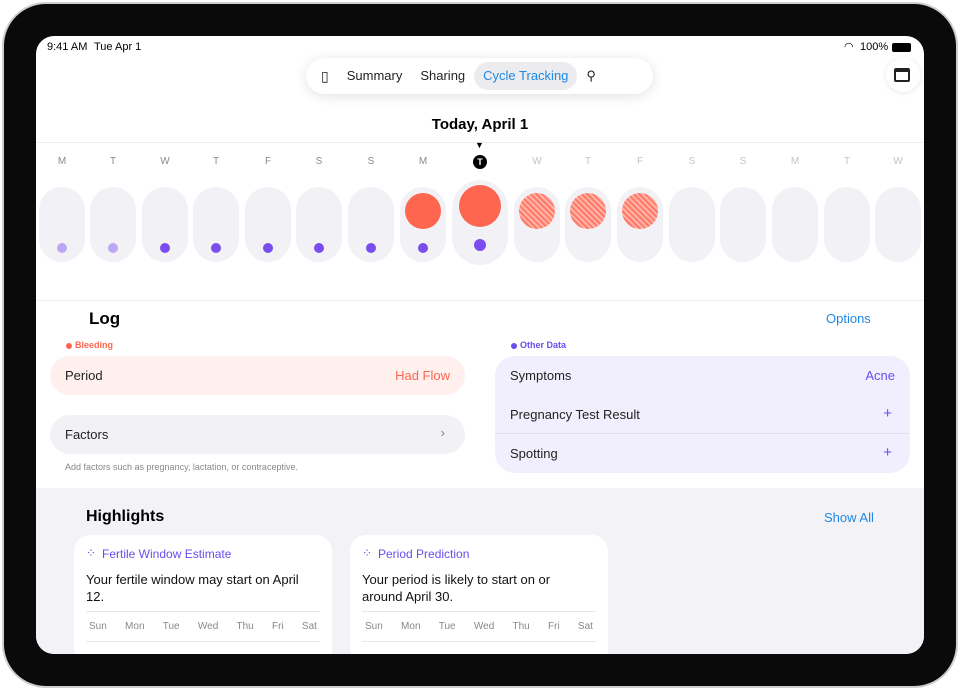  I want to click on symptoms-row: Symptoms Acne, so click(702, 375).